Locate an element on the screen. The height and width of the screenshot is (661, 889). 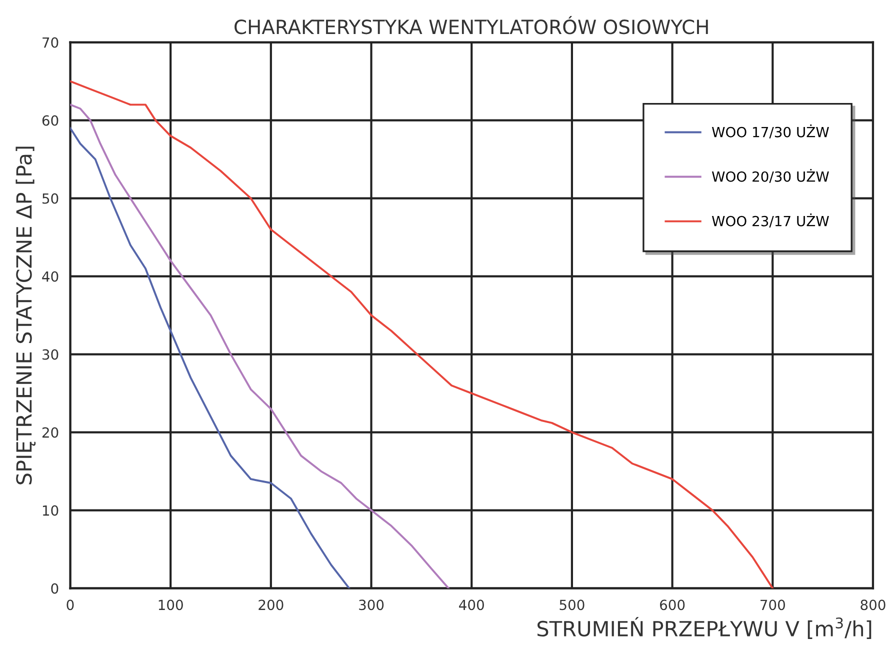
x-tick-label: 800 is located at coordinates (873, 605).